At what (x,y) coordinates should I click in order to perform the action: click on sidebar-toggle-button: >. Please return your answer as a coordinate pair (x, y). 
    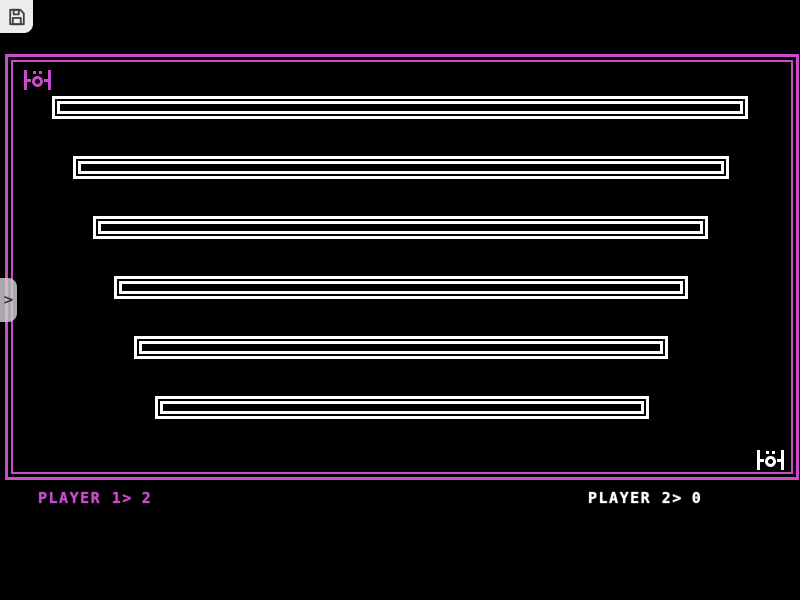
    Looking at the image, I should click on (8, 300).